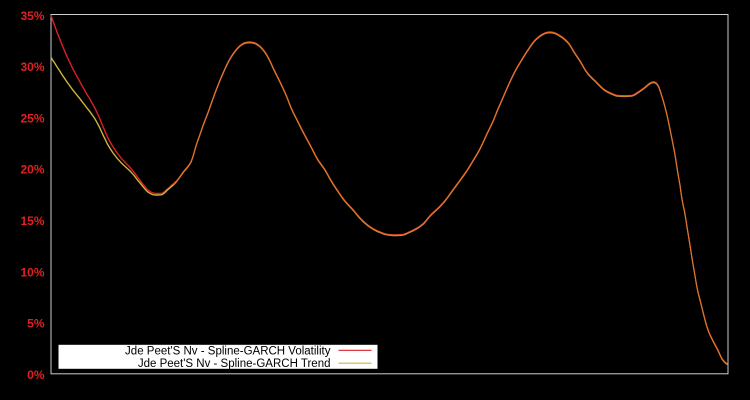 This screenshot has width=750, height=400. I want to click on svg-text: 20%, so click(32, 170).